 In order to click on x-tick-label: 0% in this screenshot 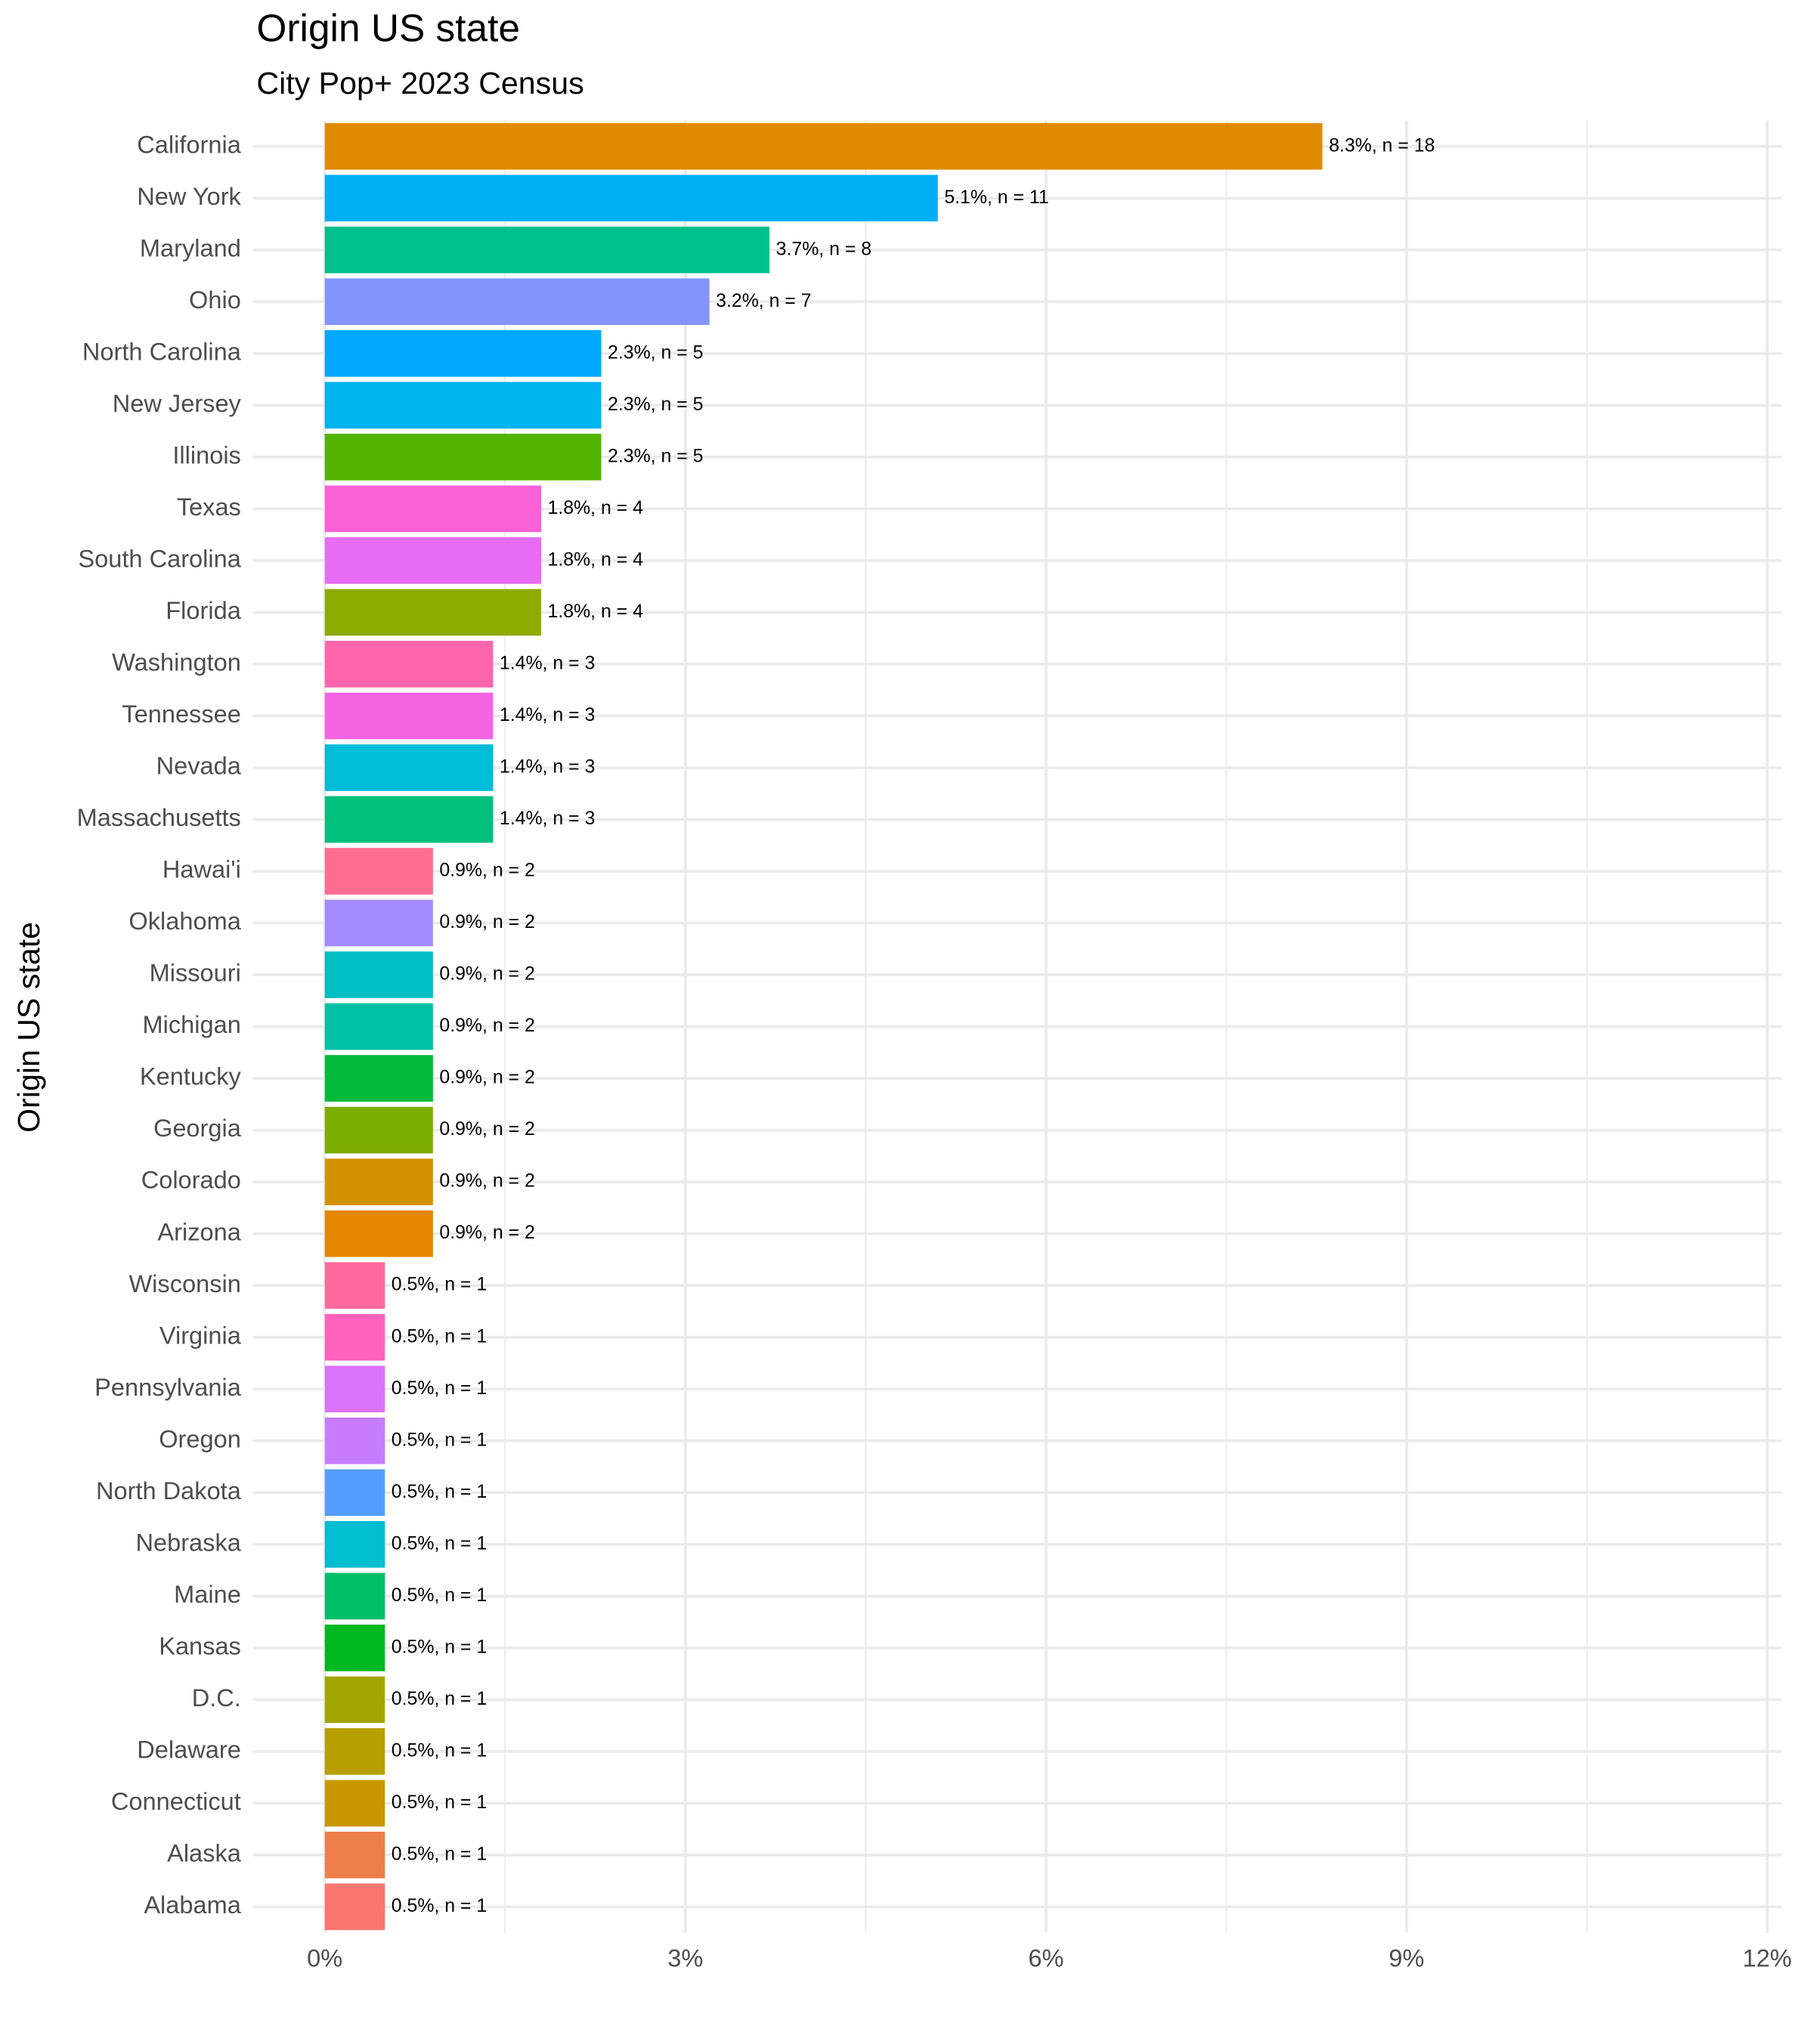, I will do `click(324, 1957)`.